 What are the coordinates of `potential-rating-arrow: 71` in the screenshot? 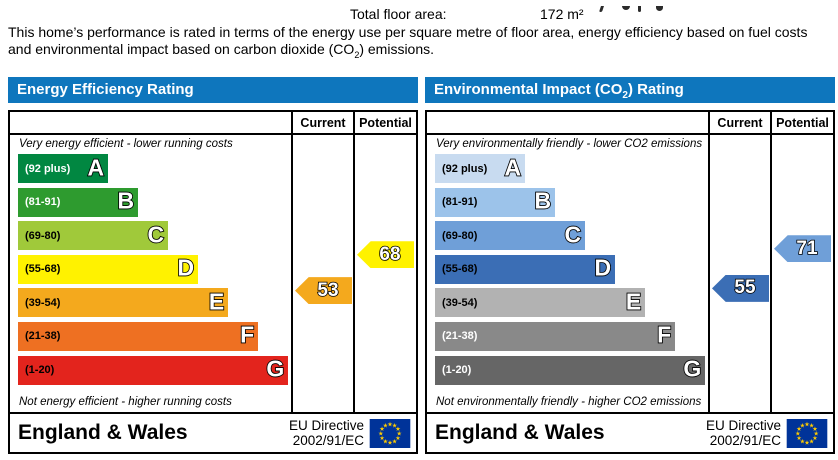 It's located at (802, 249).